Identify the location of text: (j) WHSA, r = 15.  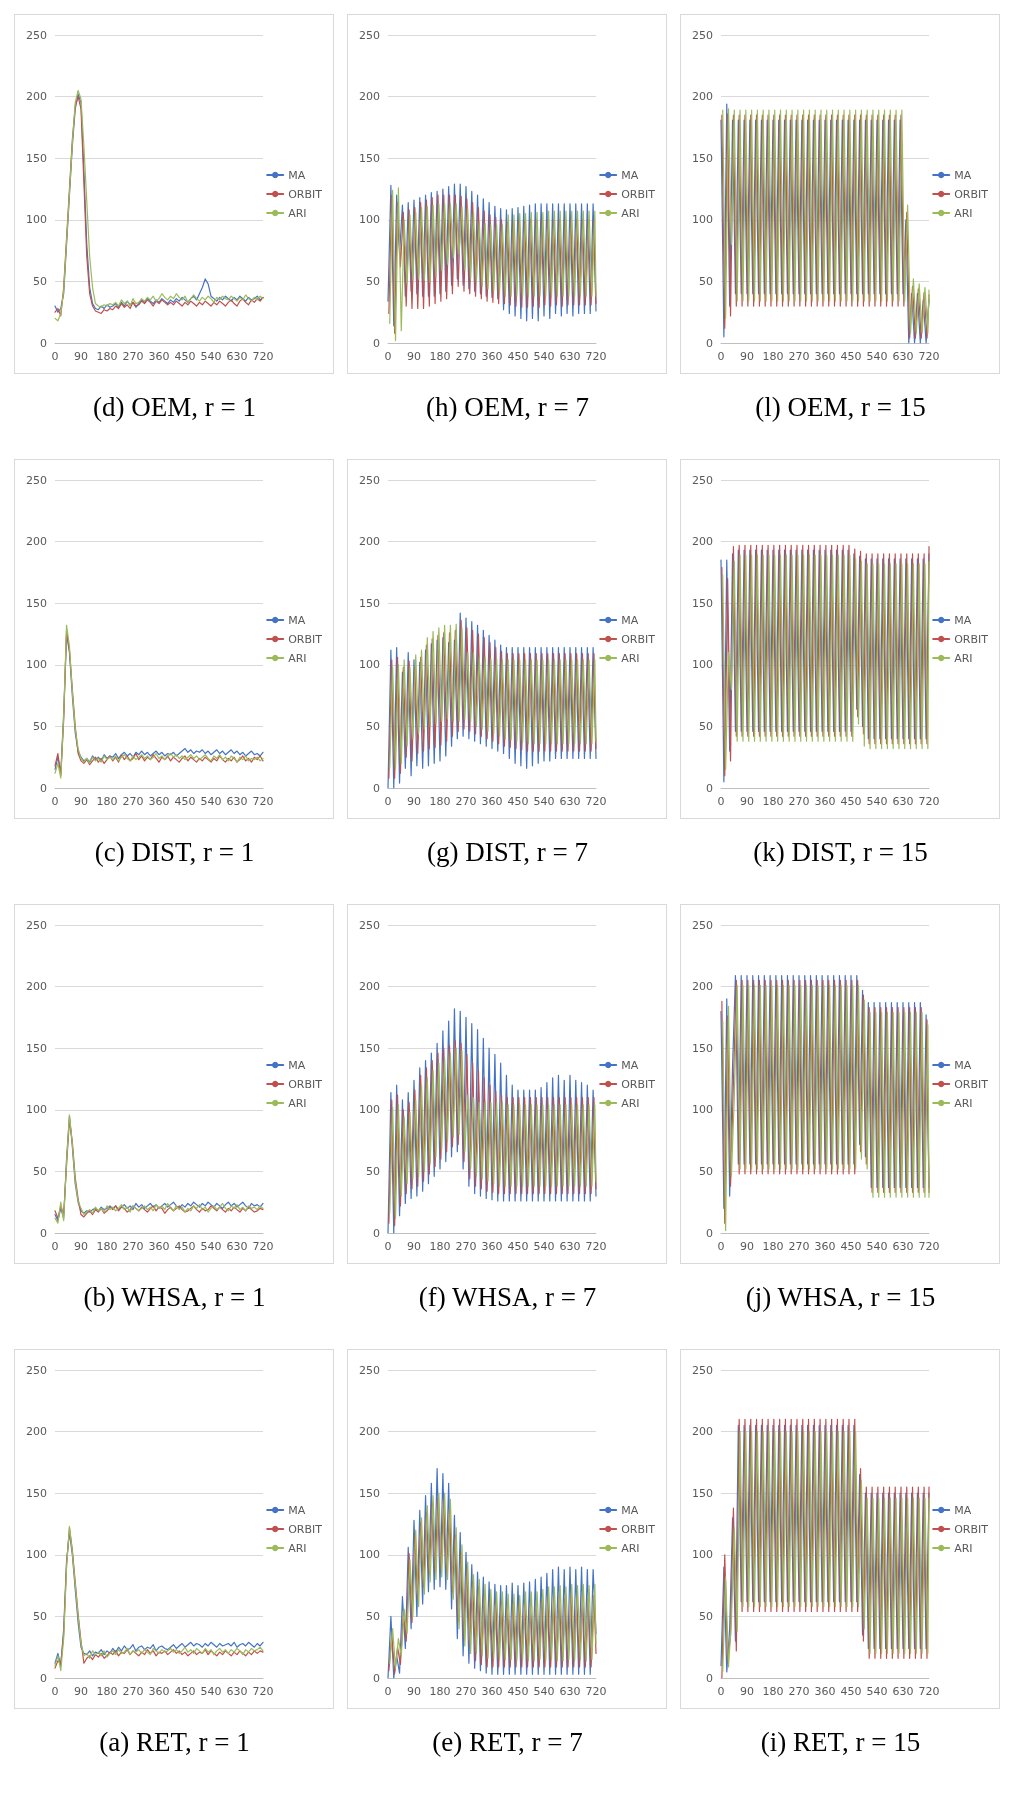
(840, 1297).